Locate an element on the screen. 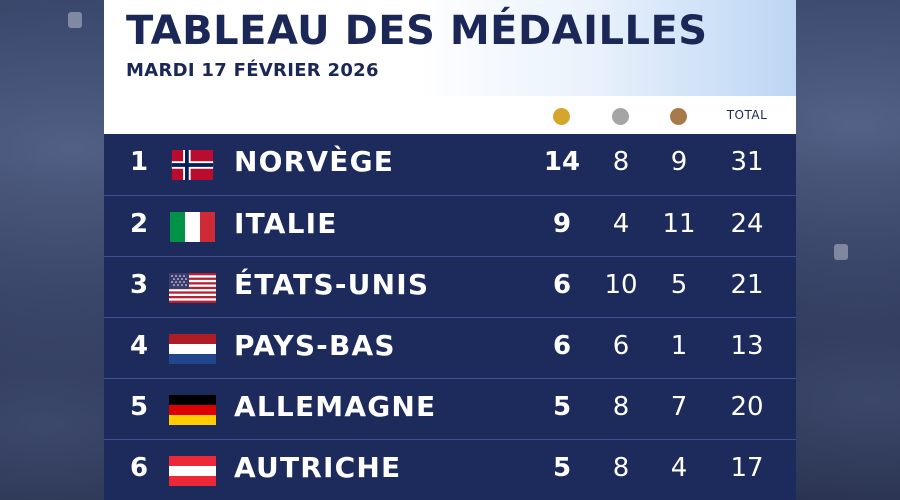  country-name: NORVÈGE is located at coordinates (314, 161).